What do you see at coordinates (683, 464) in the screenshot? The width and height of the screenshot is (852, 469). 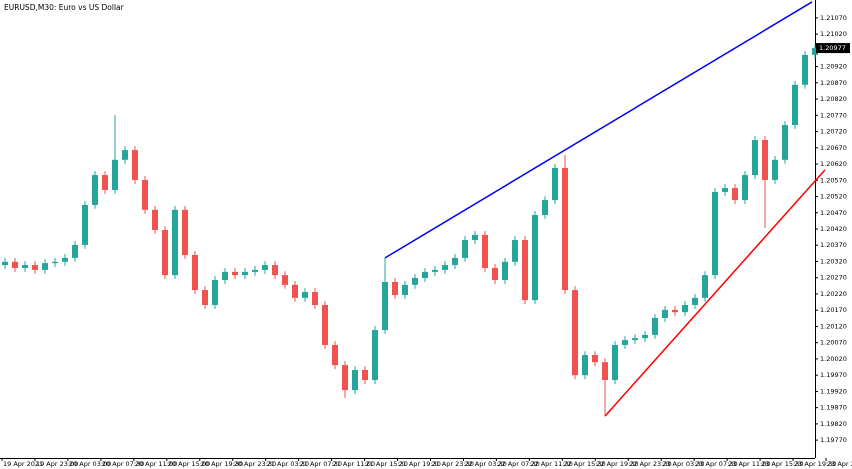 I see `x-tick-label: 23 Apr 03:30` at bounding box center [683, 464].